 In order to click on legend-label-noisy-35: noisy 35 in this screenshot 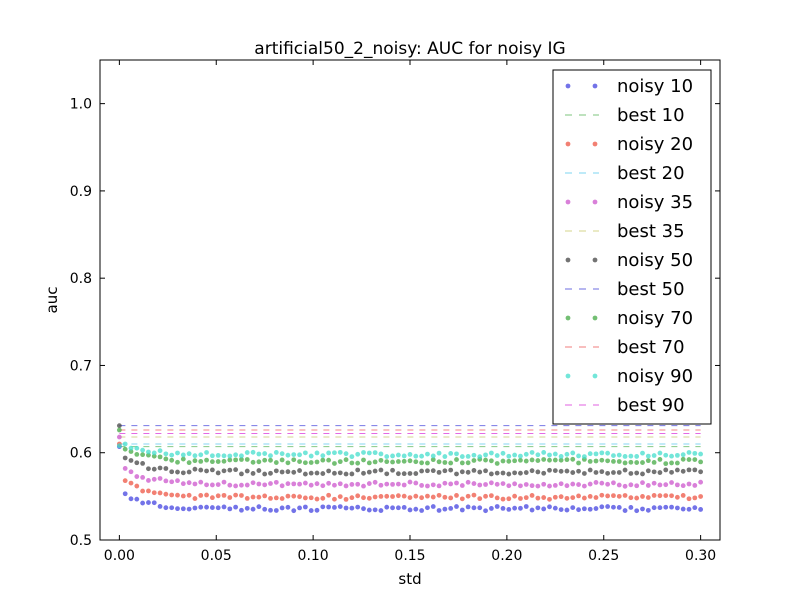, I will do `click(655, 202)`.